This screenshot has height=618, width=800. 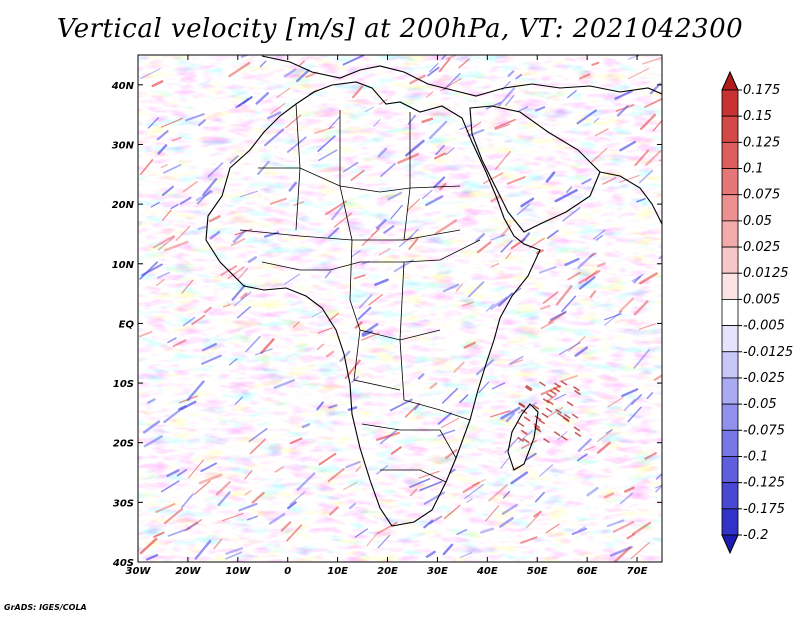 I want to click on colorbar-label: 0.175, so click(x=761, y=90).